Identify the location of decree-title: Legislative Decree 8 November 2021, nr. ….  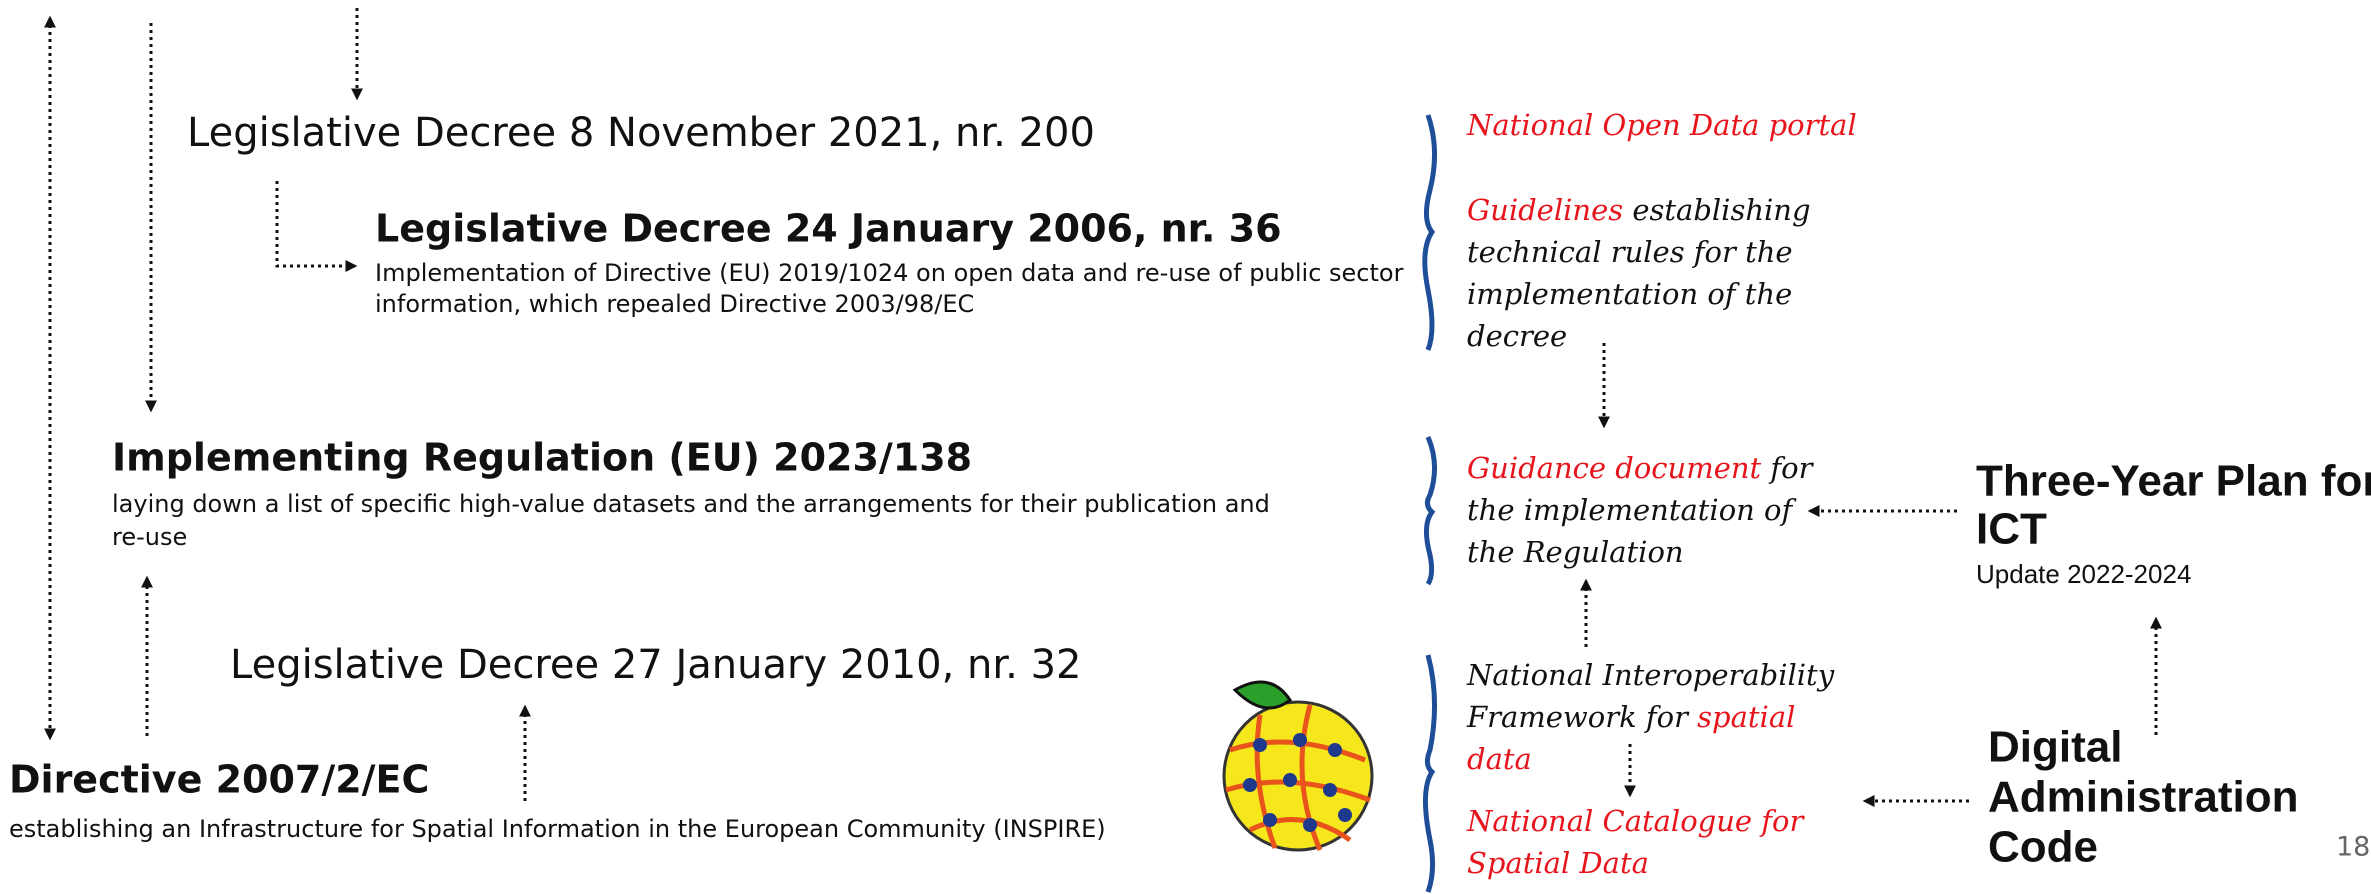
(641, 133).